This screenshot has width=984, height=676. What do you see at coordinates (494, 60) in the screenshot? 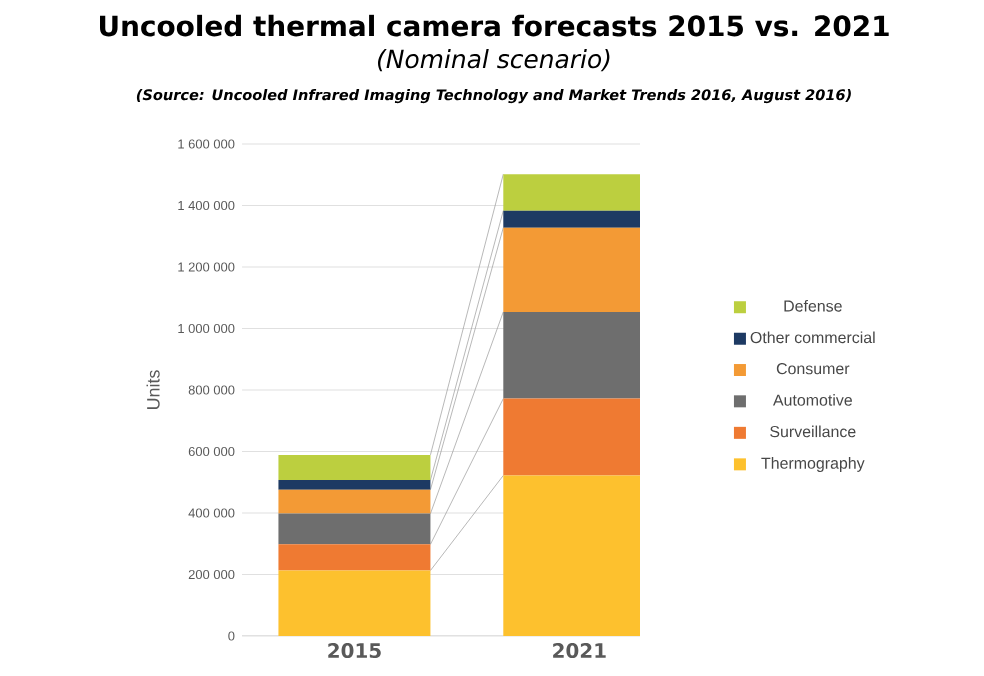
I see `chart-subtitle: (Nominal scenario)` at bounding box center [494, 60].